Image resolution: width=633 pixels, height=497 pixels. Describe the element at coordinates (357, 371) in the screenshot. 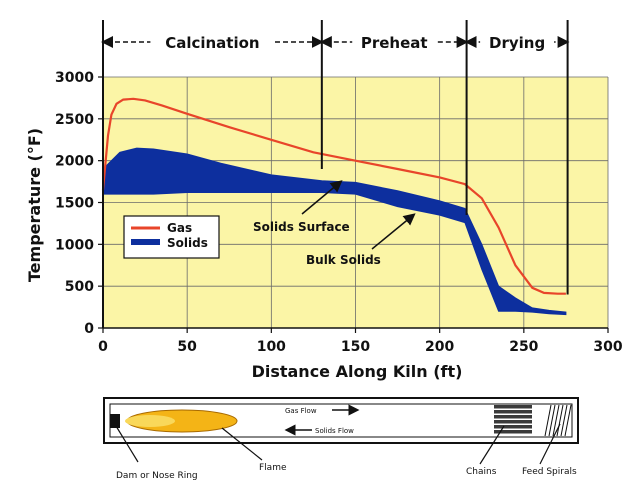

I see `x-axis-label: Distance Along Kiln (ft)` at that location.